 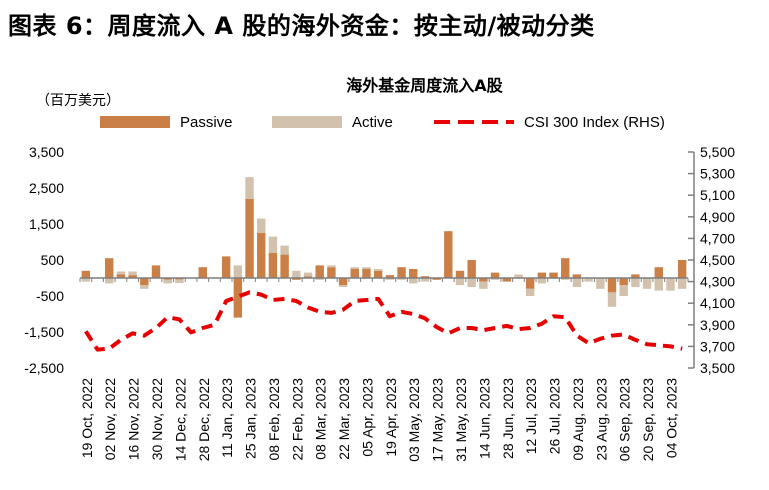 What do you see at coordinates (307, 122) in the screenshot?
I see `legend-active-swatch` at bounding box center [307, 122].